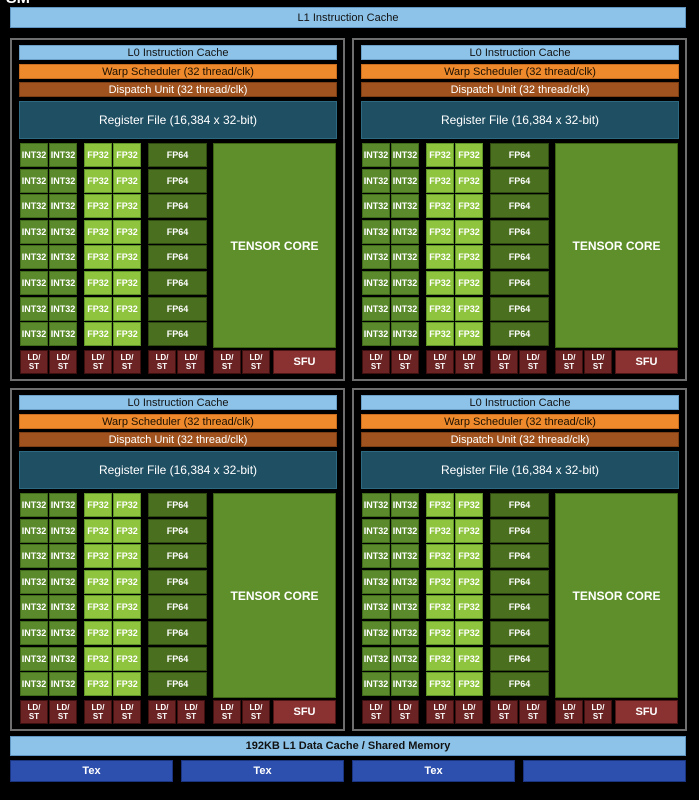  What do you see at coordinates (18, 3) in the screenshot?
I see `sm-title: SM` at bounding box center [18, 3].